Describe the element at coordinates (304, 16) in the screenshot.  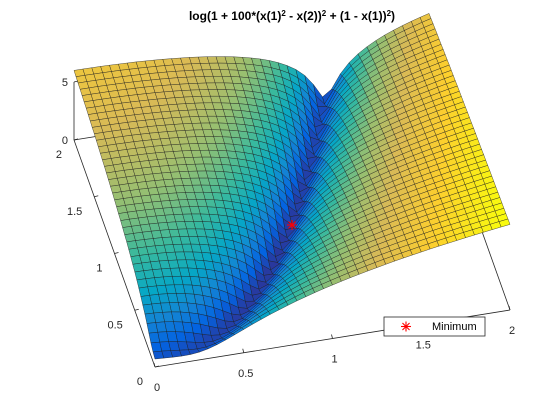
I see `title-part-b: - x(2))` at that location.